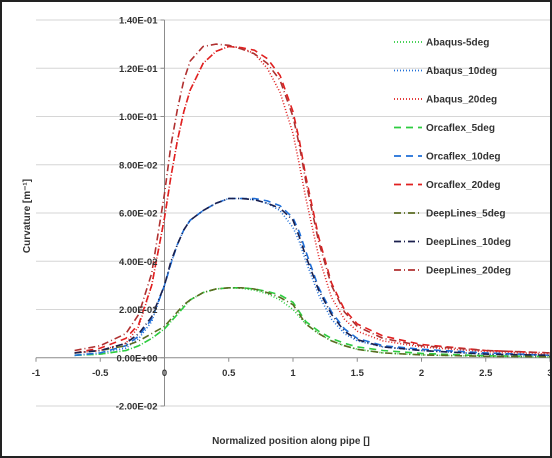  I want to click on x-tick-label: 2.5, so click(486, 373).